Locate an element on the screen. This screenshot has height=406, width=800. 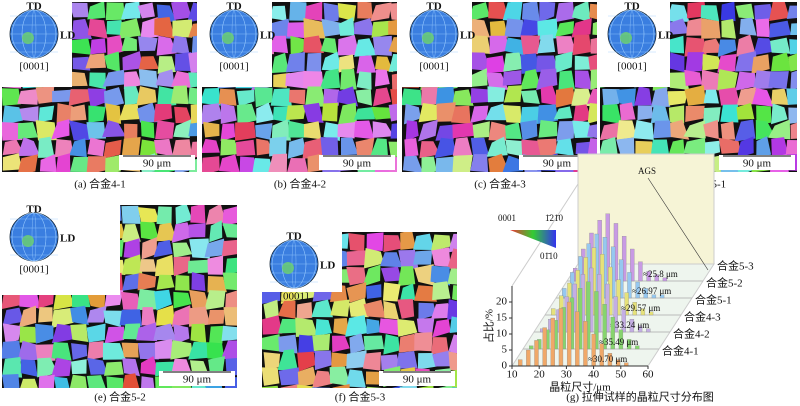
series-name: 合金4-1 is located at coordinates (680, 351).